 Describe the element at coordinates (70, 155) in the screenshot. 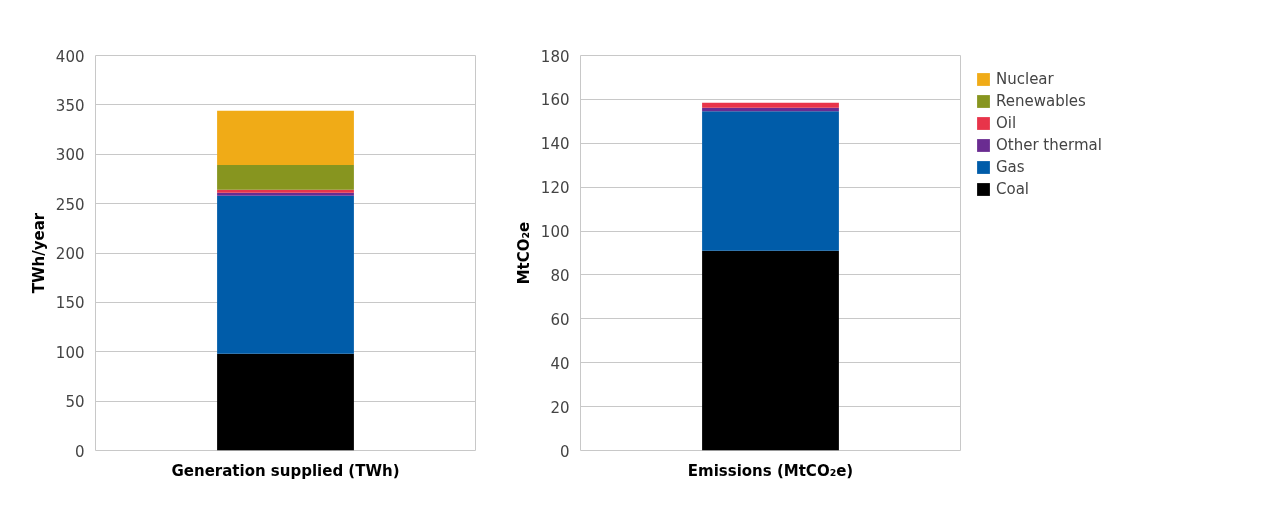

I see `y-tick-label: 300` at that location.